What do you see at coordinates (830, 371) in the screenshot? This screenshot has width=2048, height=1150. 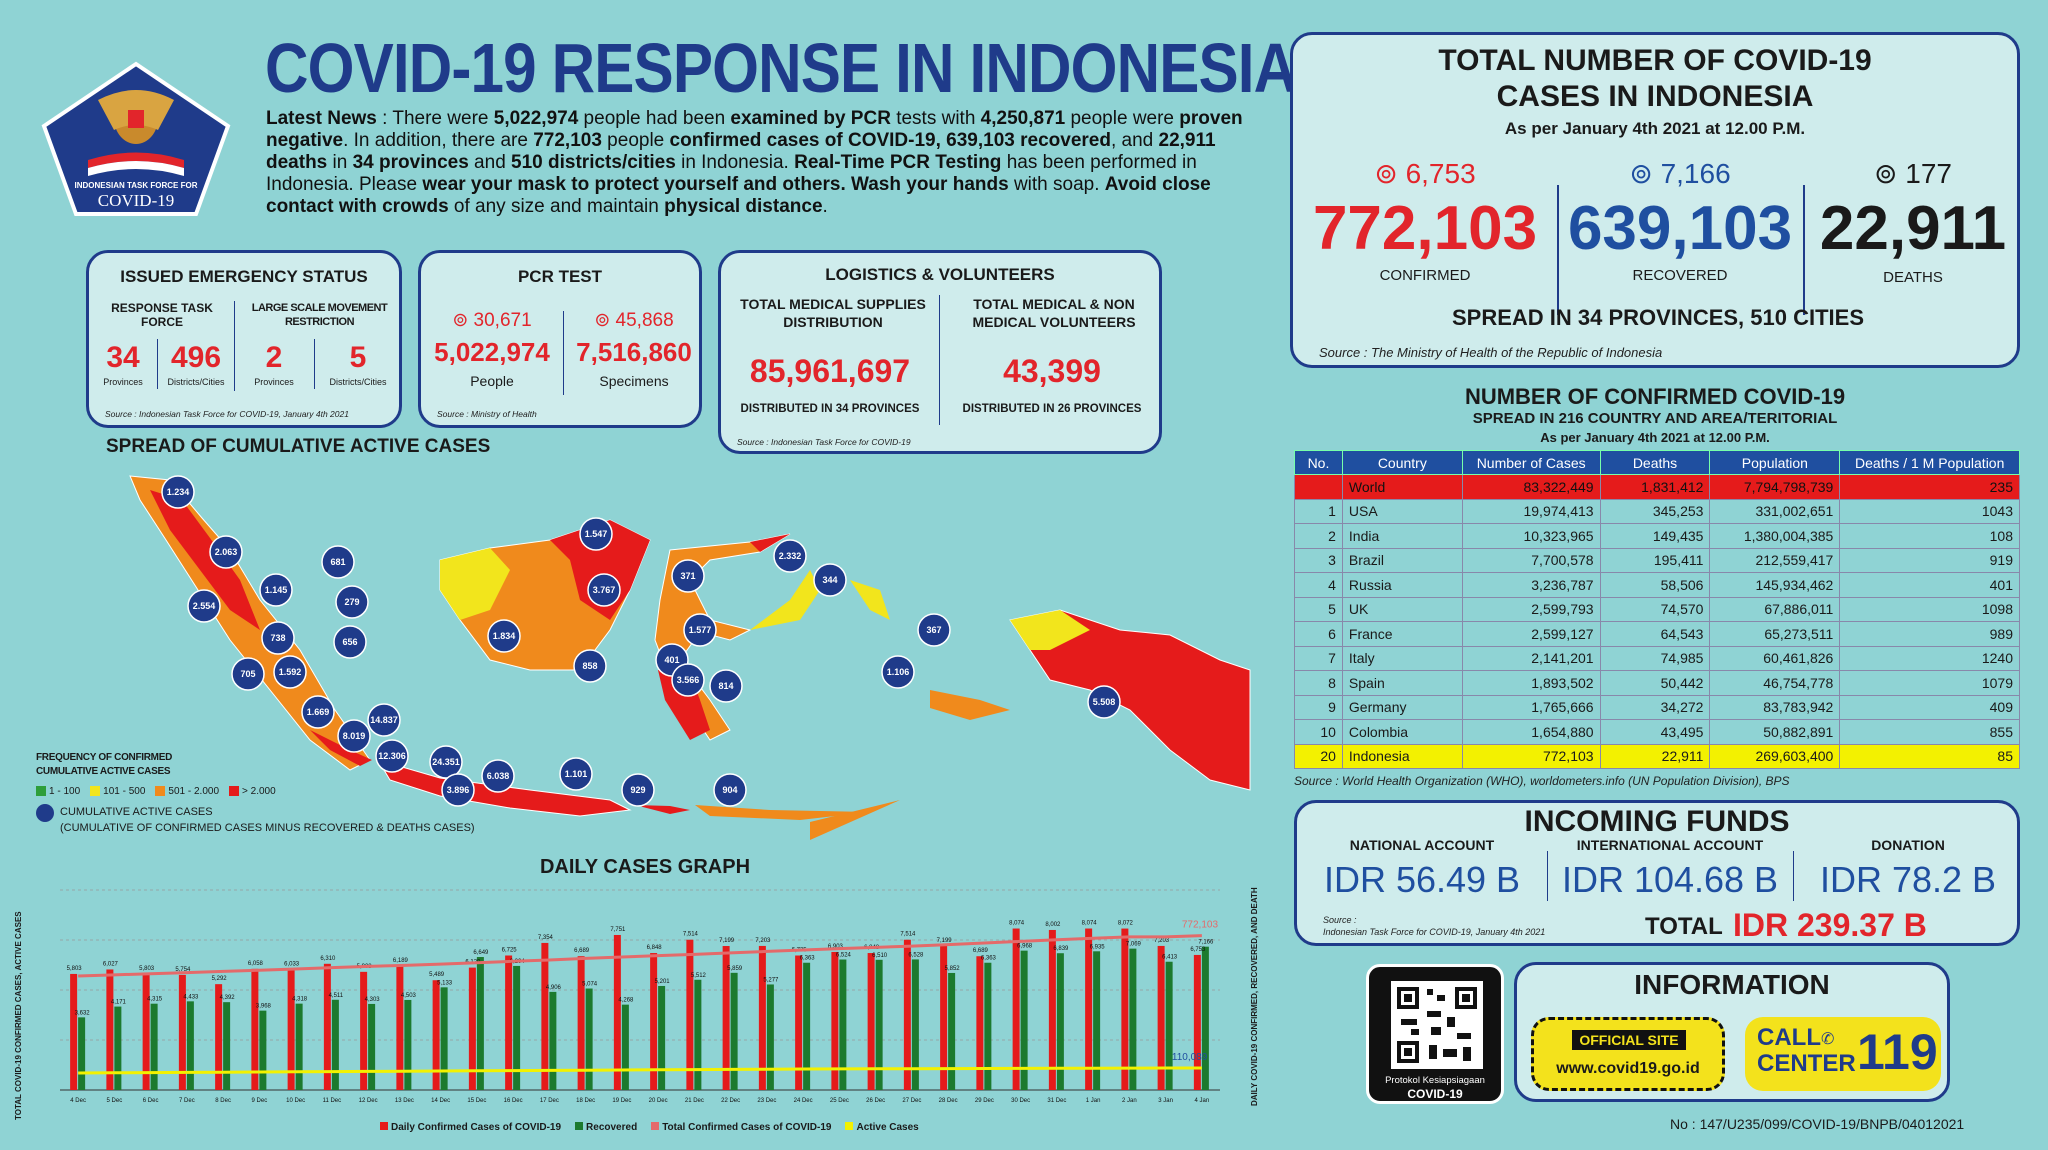 I see `supplies-value: 85,961,697` at bounding box center [830, 371].